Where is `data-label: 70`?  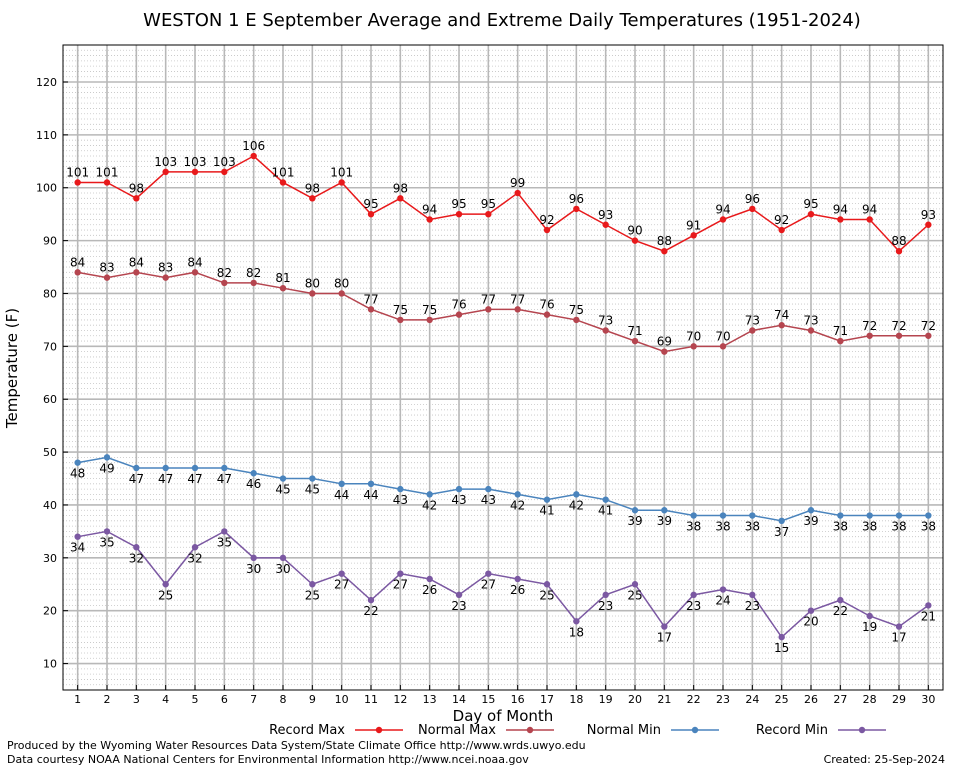
data-label: 70 is located at coordinates (722, 336).